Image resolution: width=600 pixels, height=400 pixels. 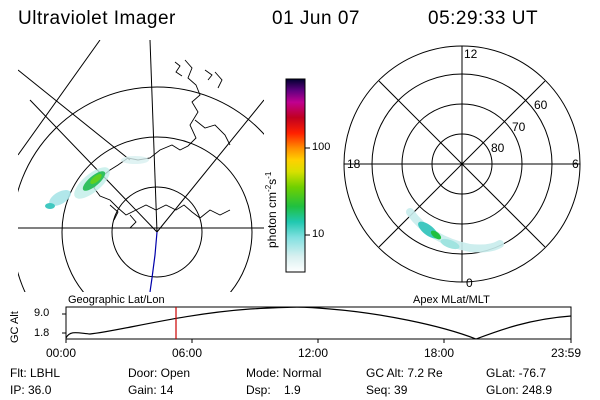 I want to click on stat-door: Door: Open, so click(x=159, y=373).